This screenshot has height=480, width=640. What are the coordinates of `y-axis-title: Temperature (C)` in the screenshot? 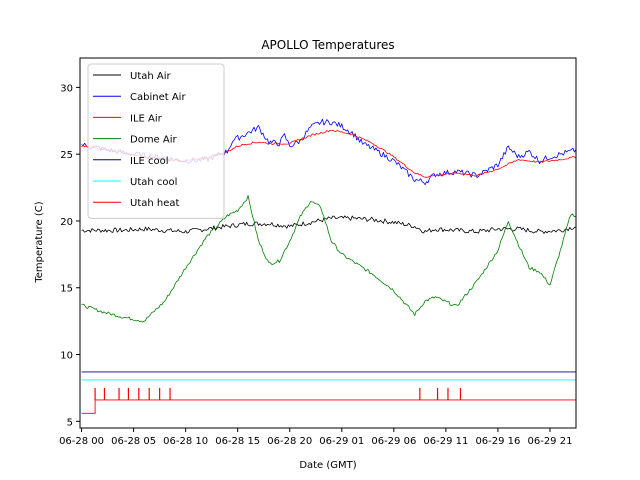 It's located at (39, 242).